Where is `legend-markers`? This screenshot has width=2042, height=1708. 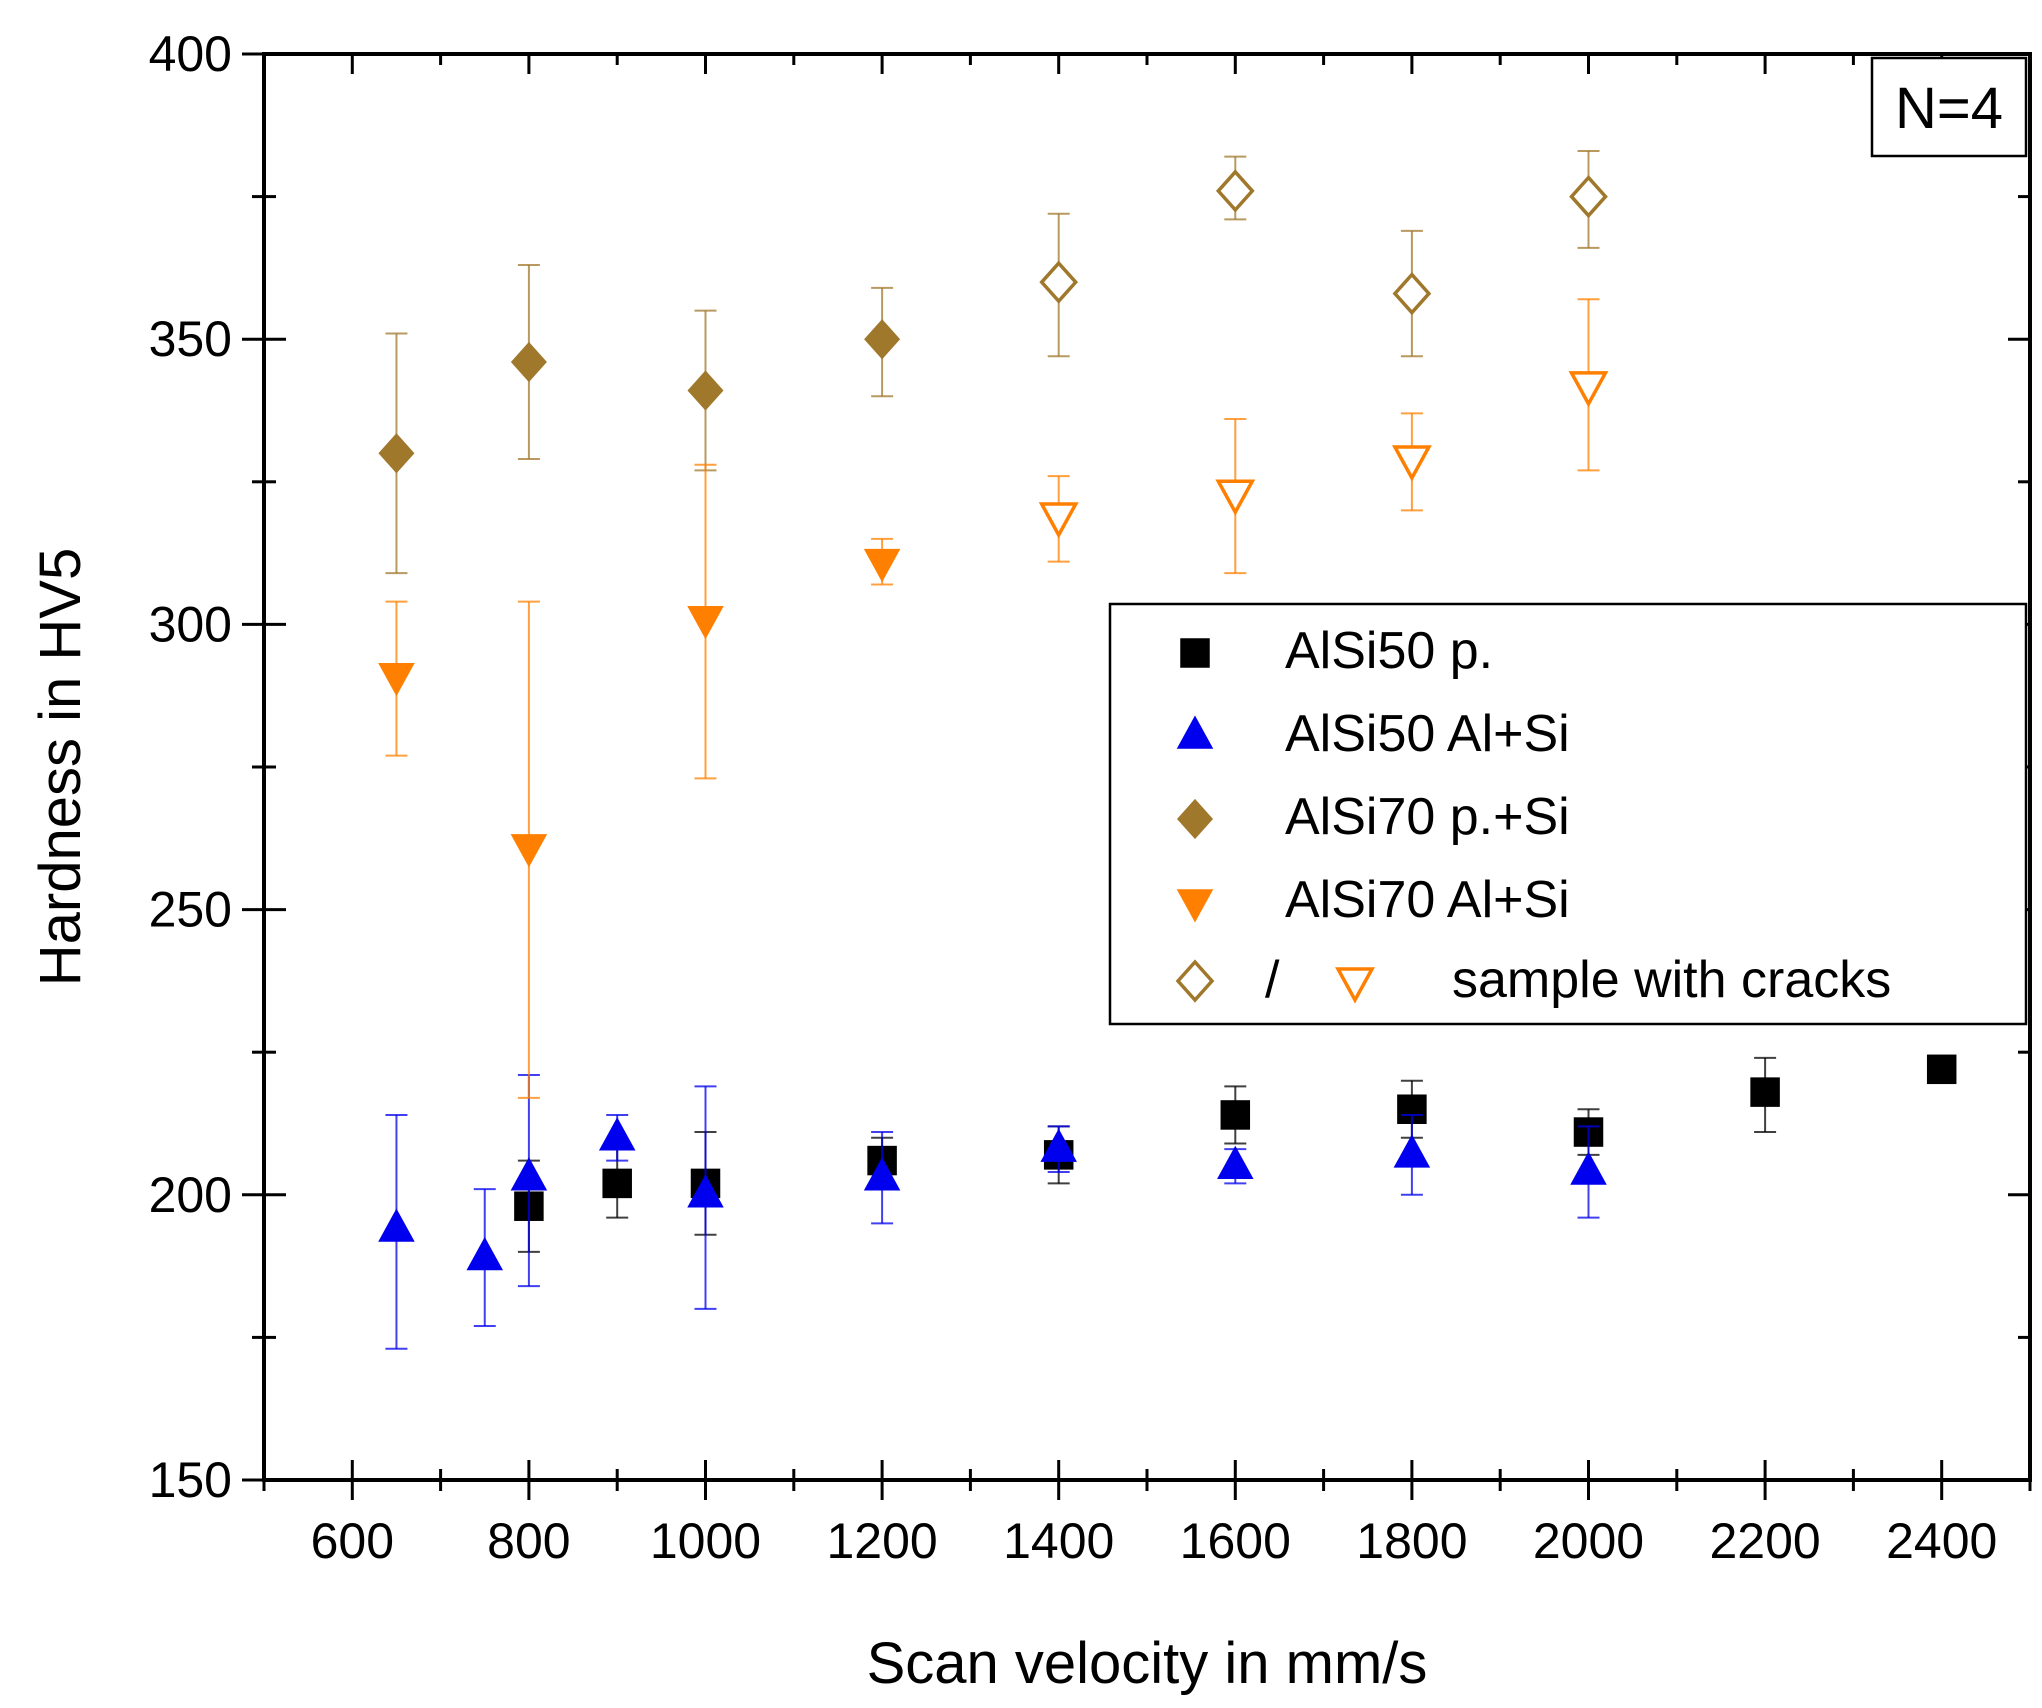
legend-markers is located at coordinates (1275, 821).